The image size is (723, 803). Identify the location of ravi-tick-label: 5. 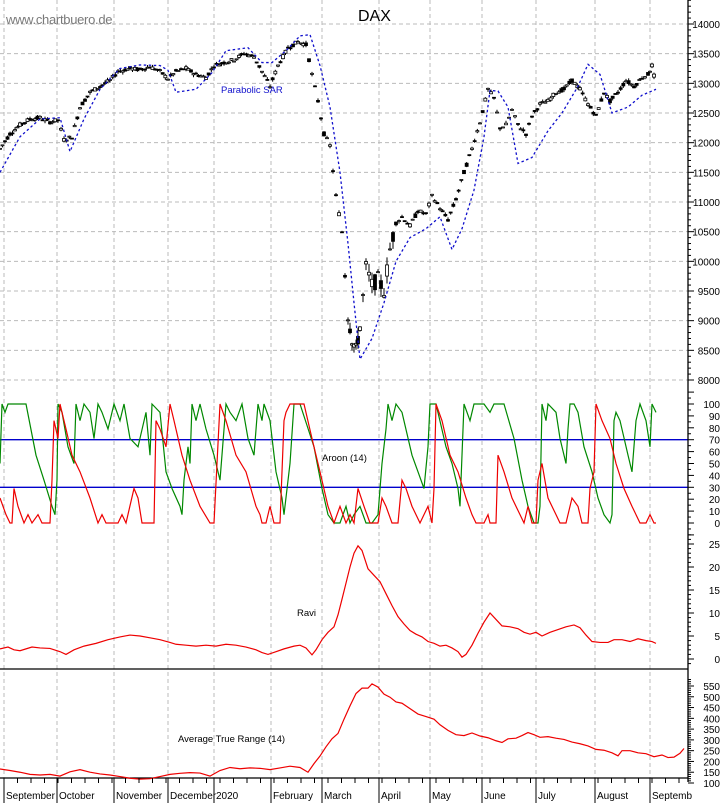
(717, 637).